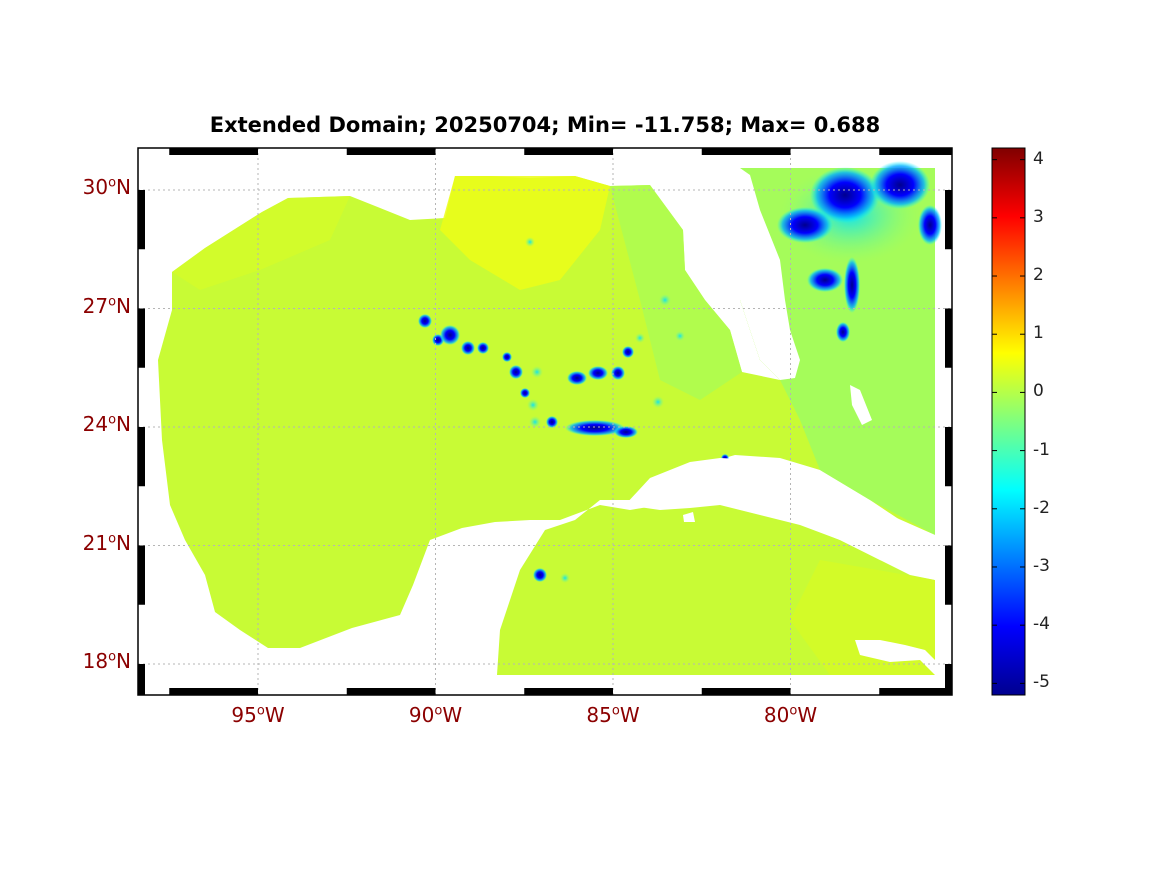 This screenshot has height=875, width=1167. What do you see at coordinates (261, 243) in the screenshot?
I see `gulf-west-shelf` at bounding box center [261, 243].